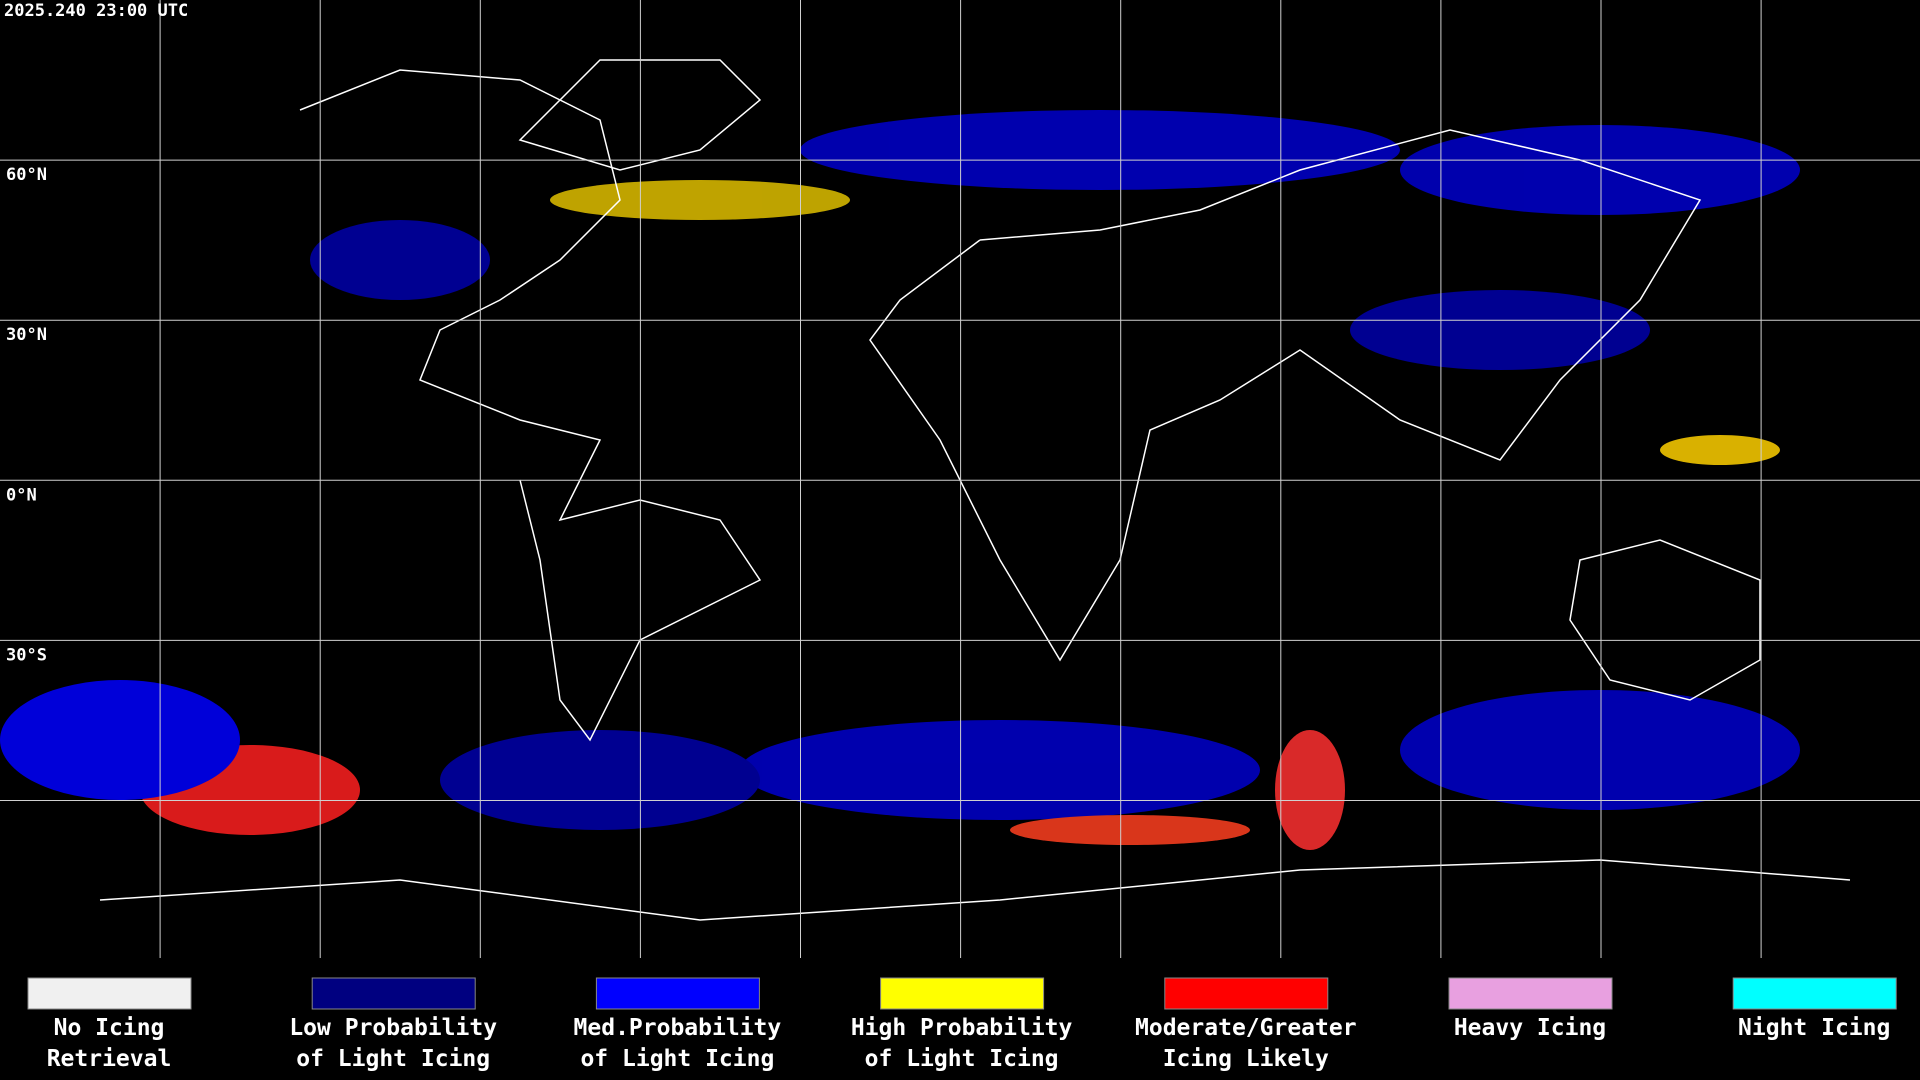 This screenshot has width=1920, height=1080. What do you see at coordinates (26, 175) in the screenshot?
I see `latitude-label: 60°N` at bounding box center [26, 175].